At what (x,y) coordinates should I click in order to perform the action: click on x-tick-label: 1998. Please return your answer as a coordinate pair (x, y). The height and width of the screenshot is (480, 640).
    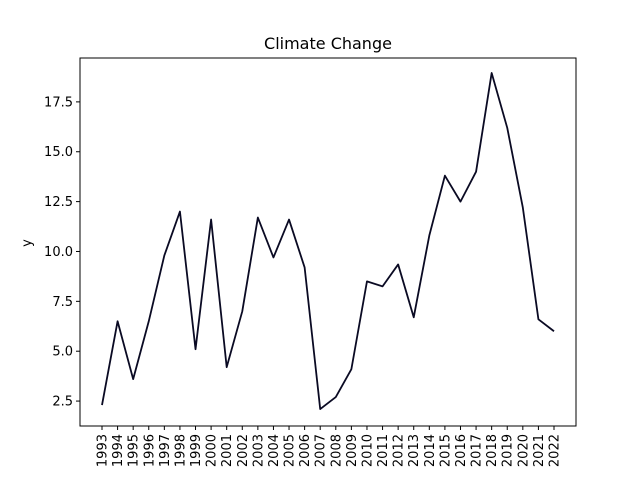
    Looking at the image, I should click on (180, 450).